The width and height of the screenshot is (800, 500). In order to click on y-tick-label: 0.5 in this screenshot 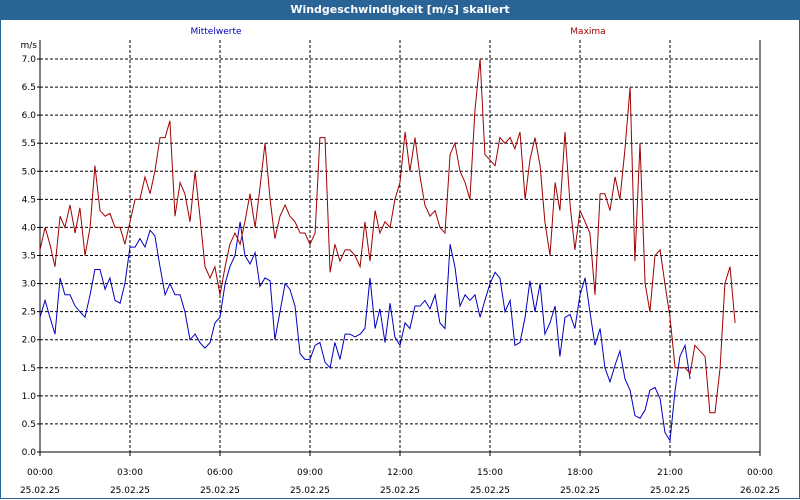, I will do `click(29, 425)`.